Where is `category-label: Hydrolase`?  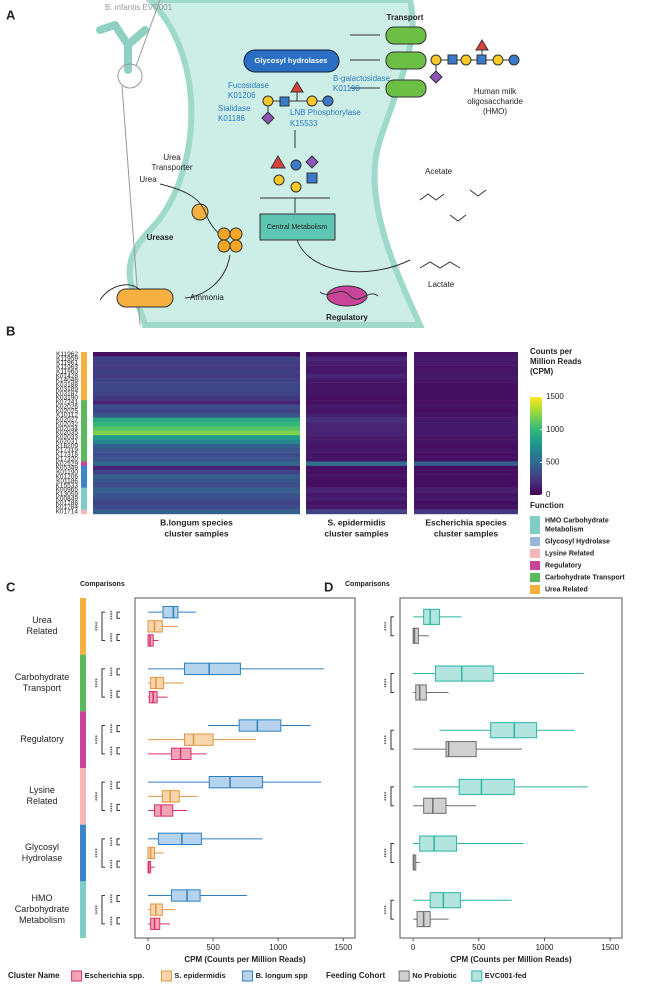 category-label: Hydrolase is located at coordinates (42, 858).